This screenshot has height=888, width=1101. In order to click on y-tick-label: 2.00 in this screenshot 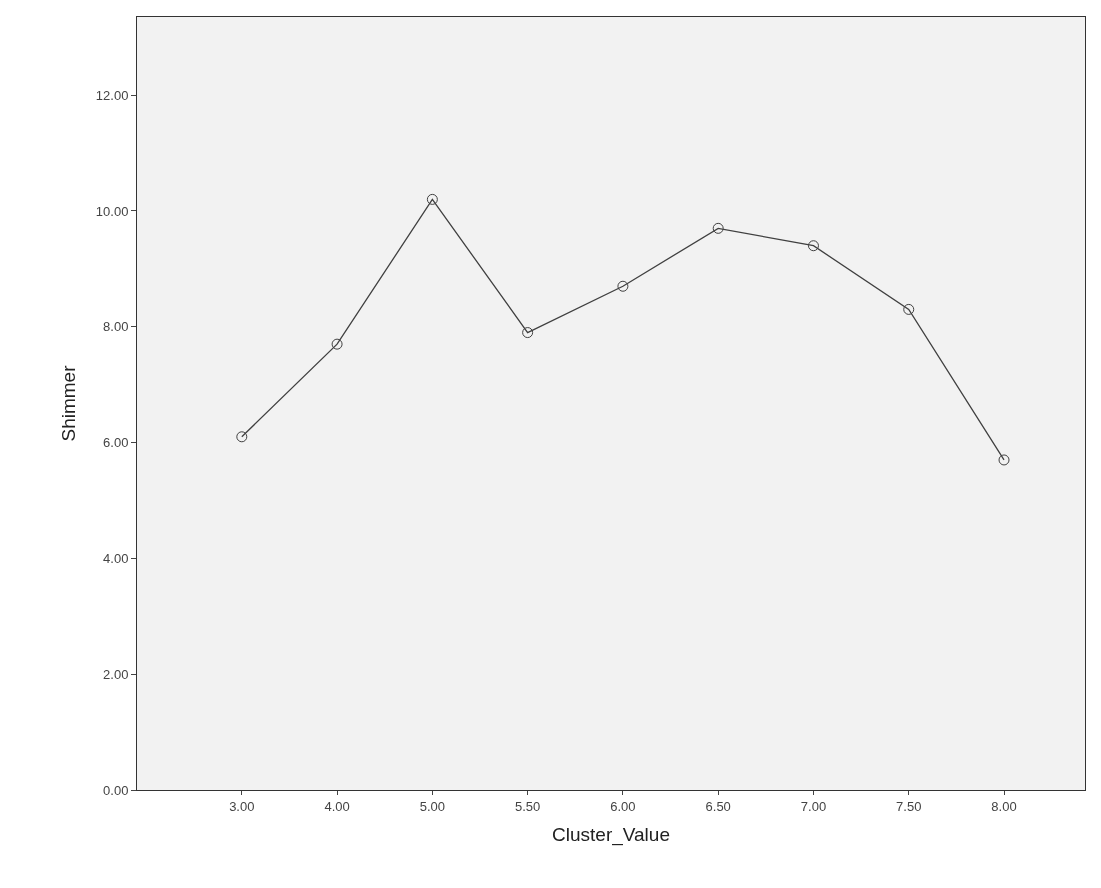, I will do `click(116, 674)`.